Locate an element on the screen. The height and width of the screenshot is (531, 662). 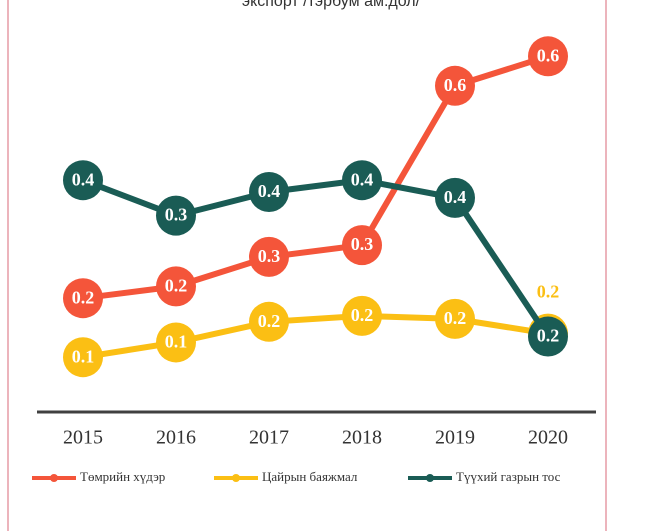
chart-title: экспорт /тэрбум ам.дол/ is located at coordinates (331, 5).